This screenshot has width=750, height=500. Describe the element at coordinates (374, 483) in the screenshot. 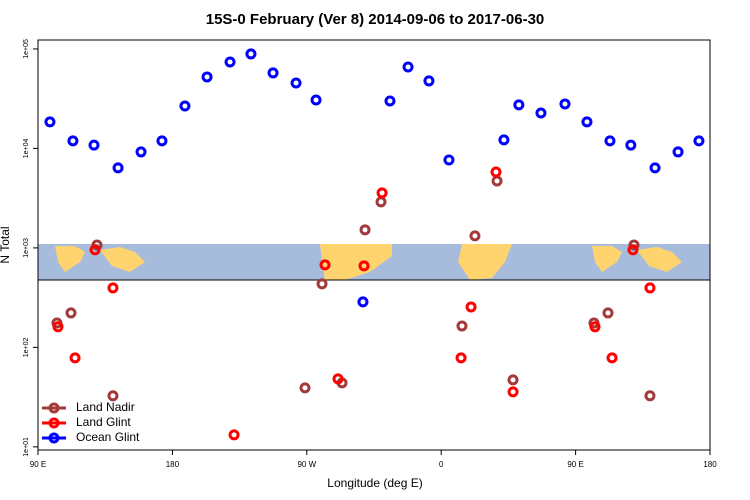

I see `x-axis-label: Longitude (deg E)` at that location.